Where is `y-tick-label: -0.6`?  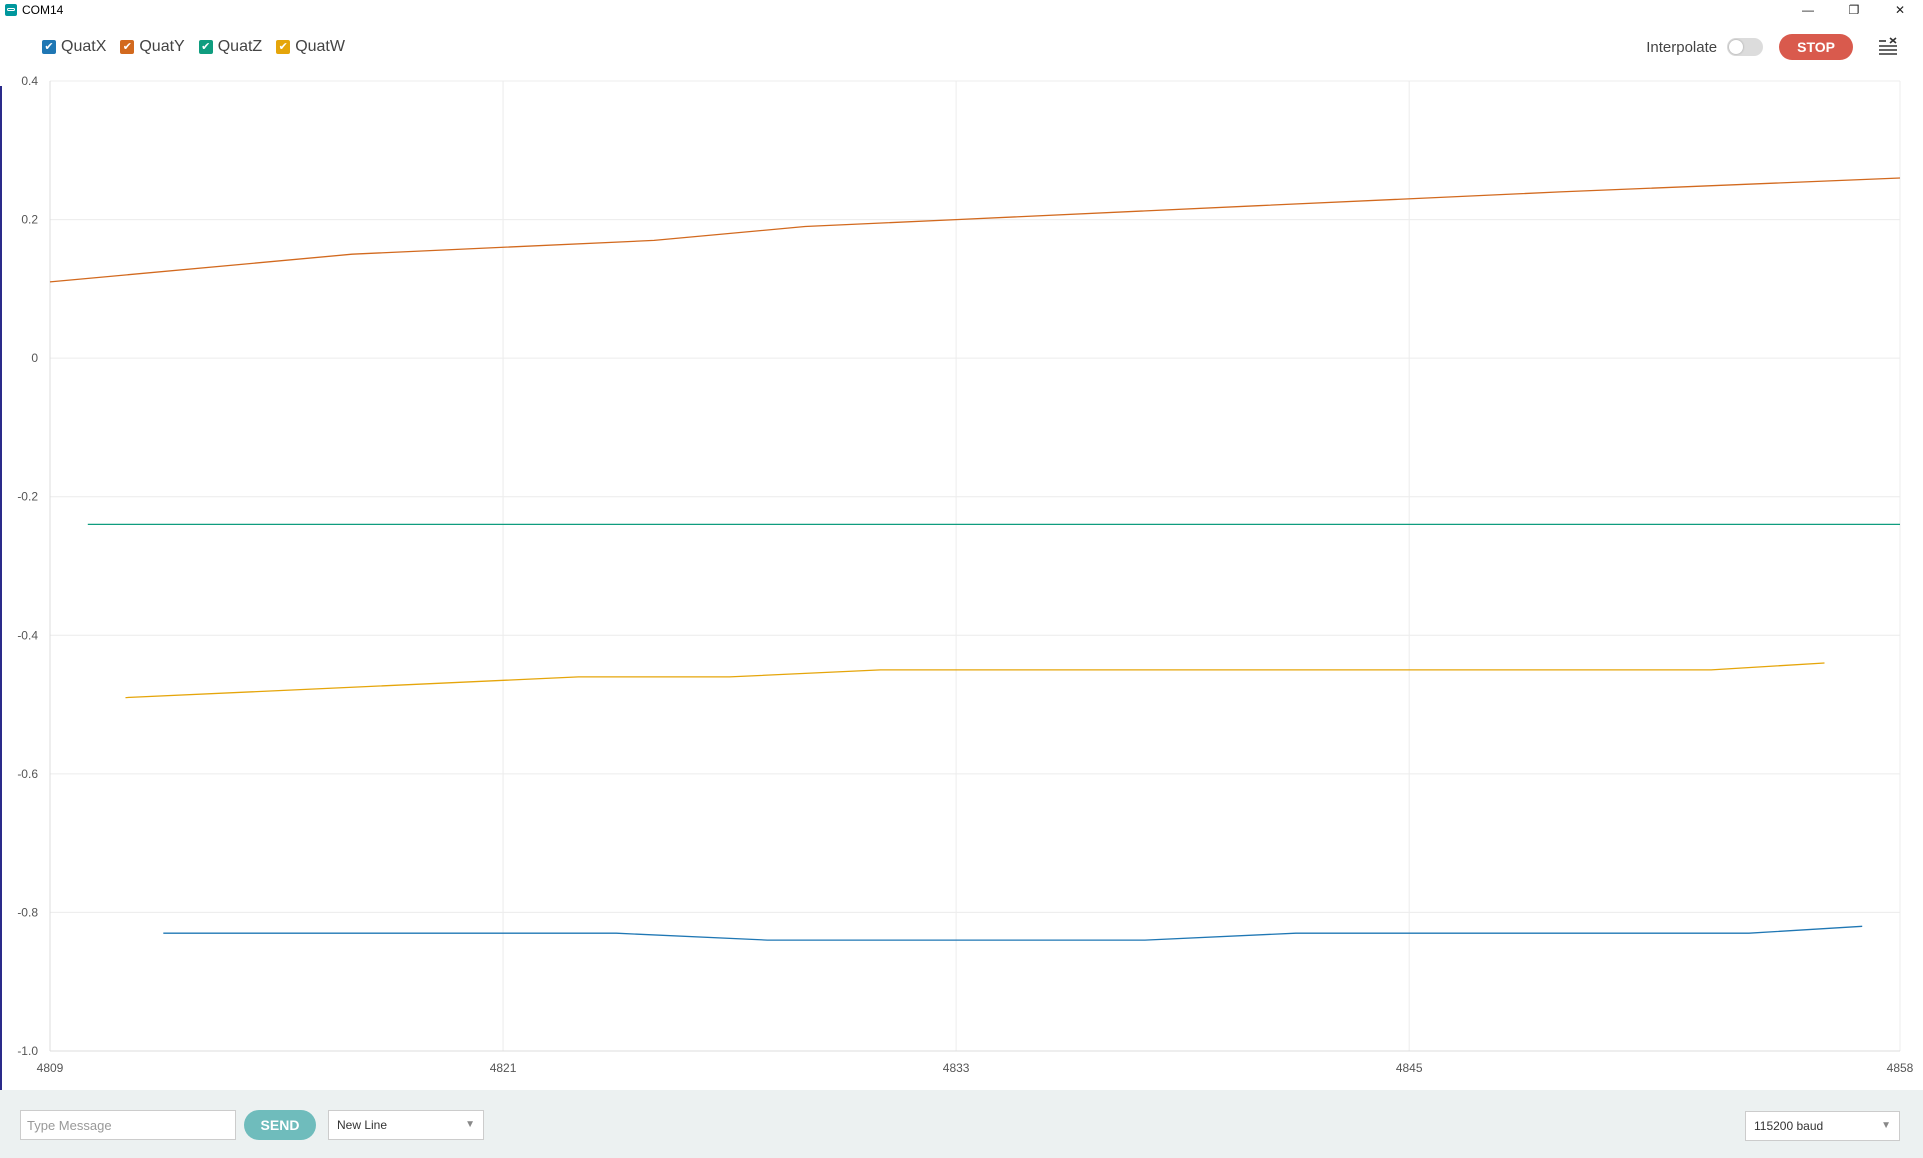 y-tick-label: -0.6 is located at coordinates (27, 774).